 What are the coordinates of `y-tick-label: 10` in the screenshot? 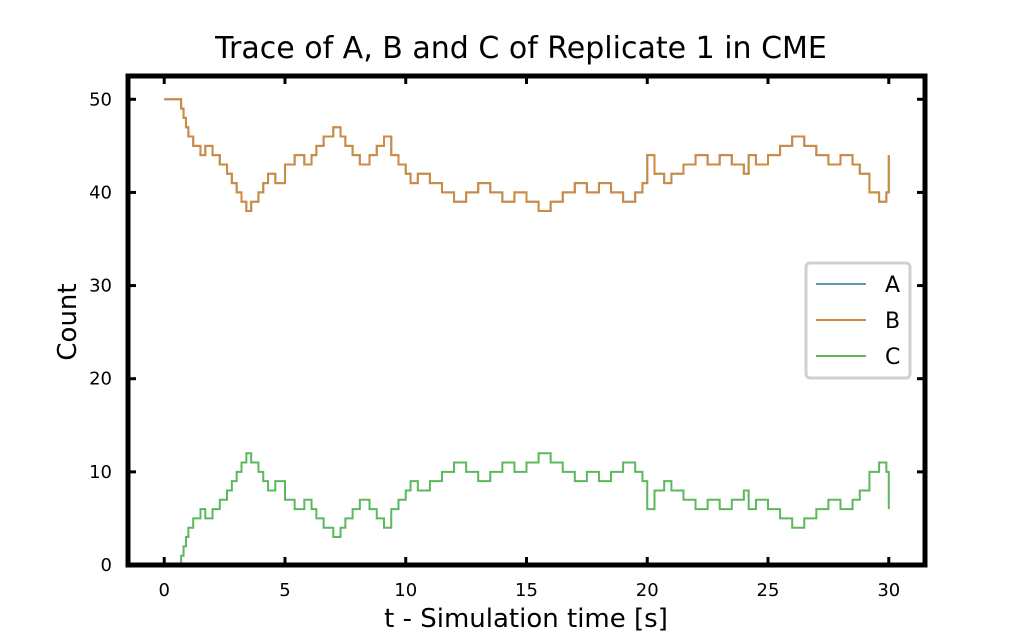 It's located at (100, 472).